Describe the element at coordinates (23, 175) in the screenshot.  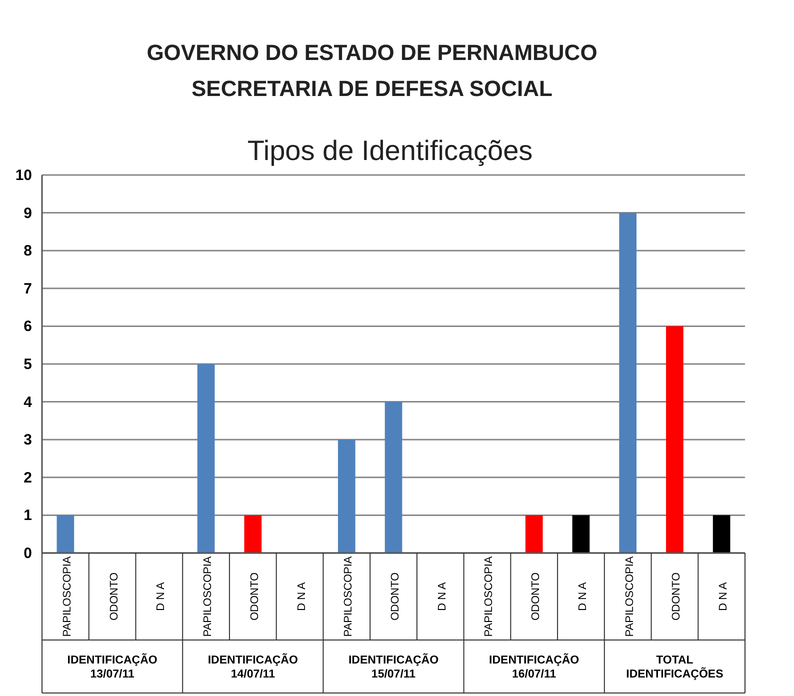
I see `y-tick-label: 10` at that location.